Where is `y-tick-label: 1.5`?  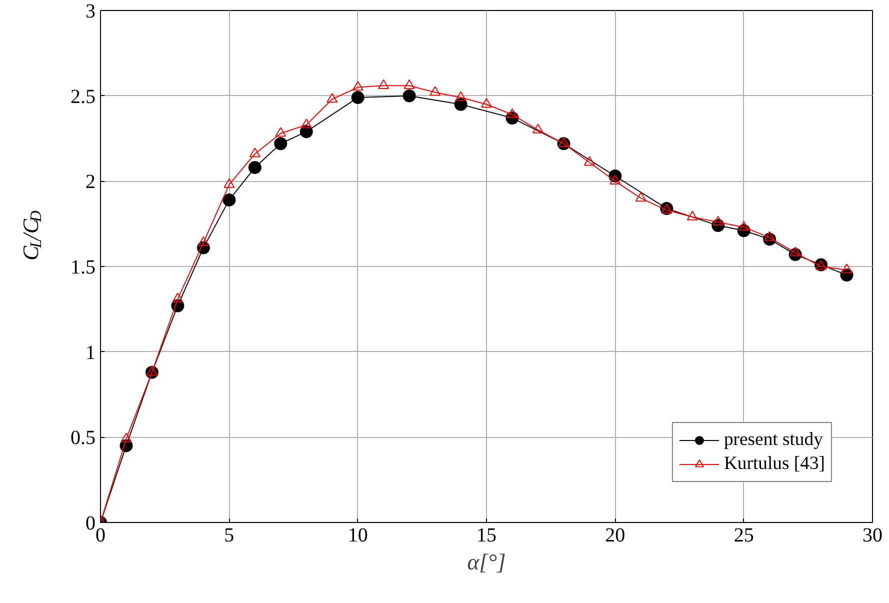 y-tick-label: 1.5 is located at coordinates (83, 267).